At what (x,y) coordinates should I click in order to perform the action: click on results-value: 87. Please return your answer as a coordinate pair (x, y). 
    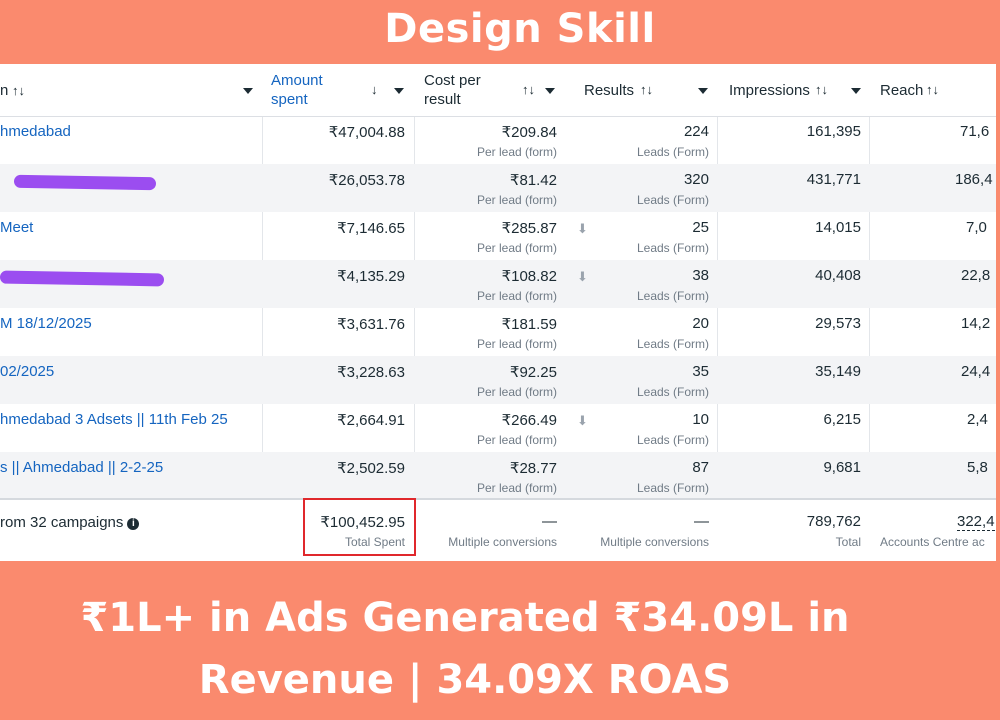
    Looking at the image, I should click on (700, 467).